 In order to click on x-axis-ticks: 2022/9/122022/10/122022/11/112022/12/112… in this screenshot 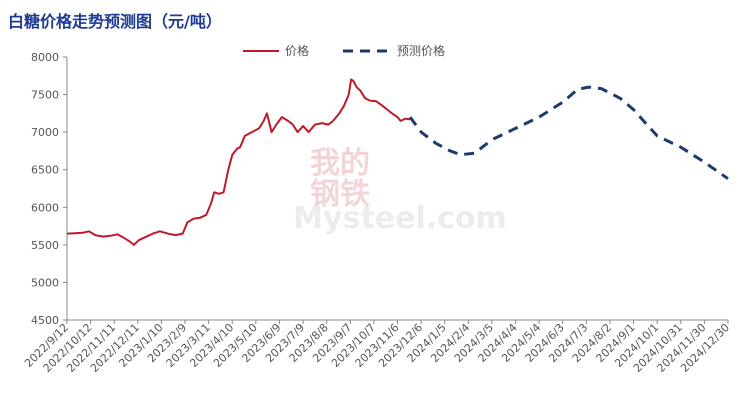, I will do `click(377, 347)`.